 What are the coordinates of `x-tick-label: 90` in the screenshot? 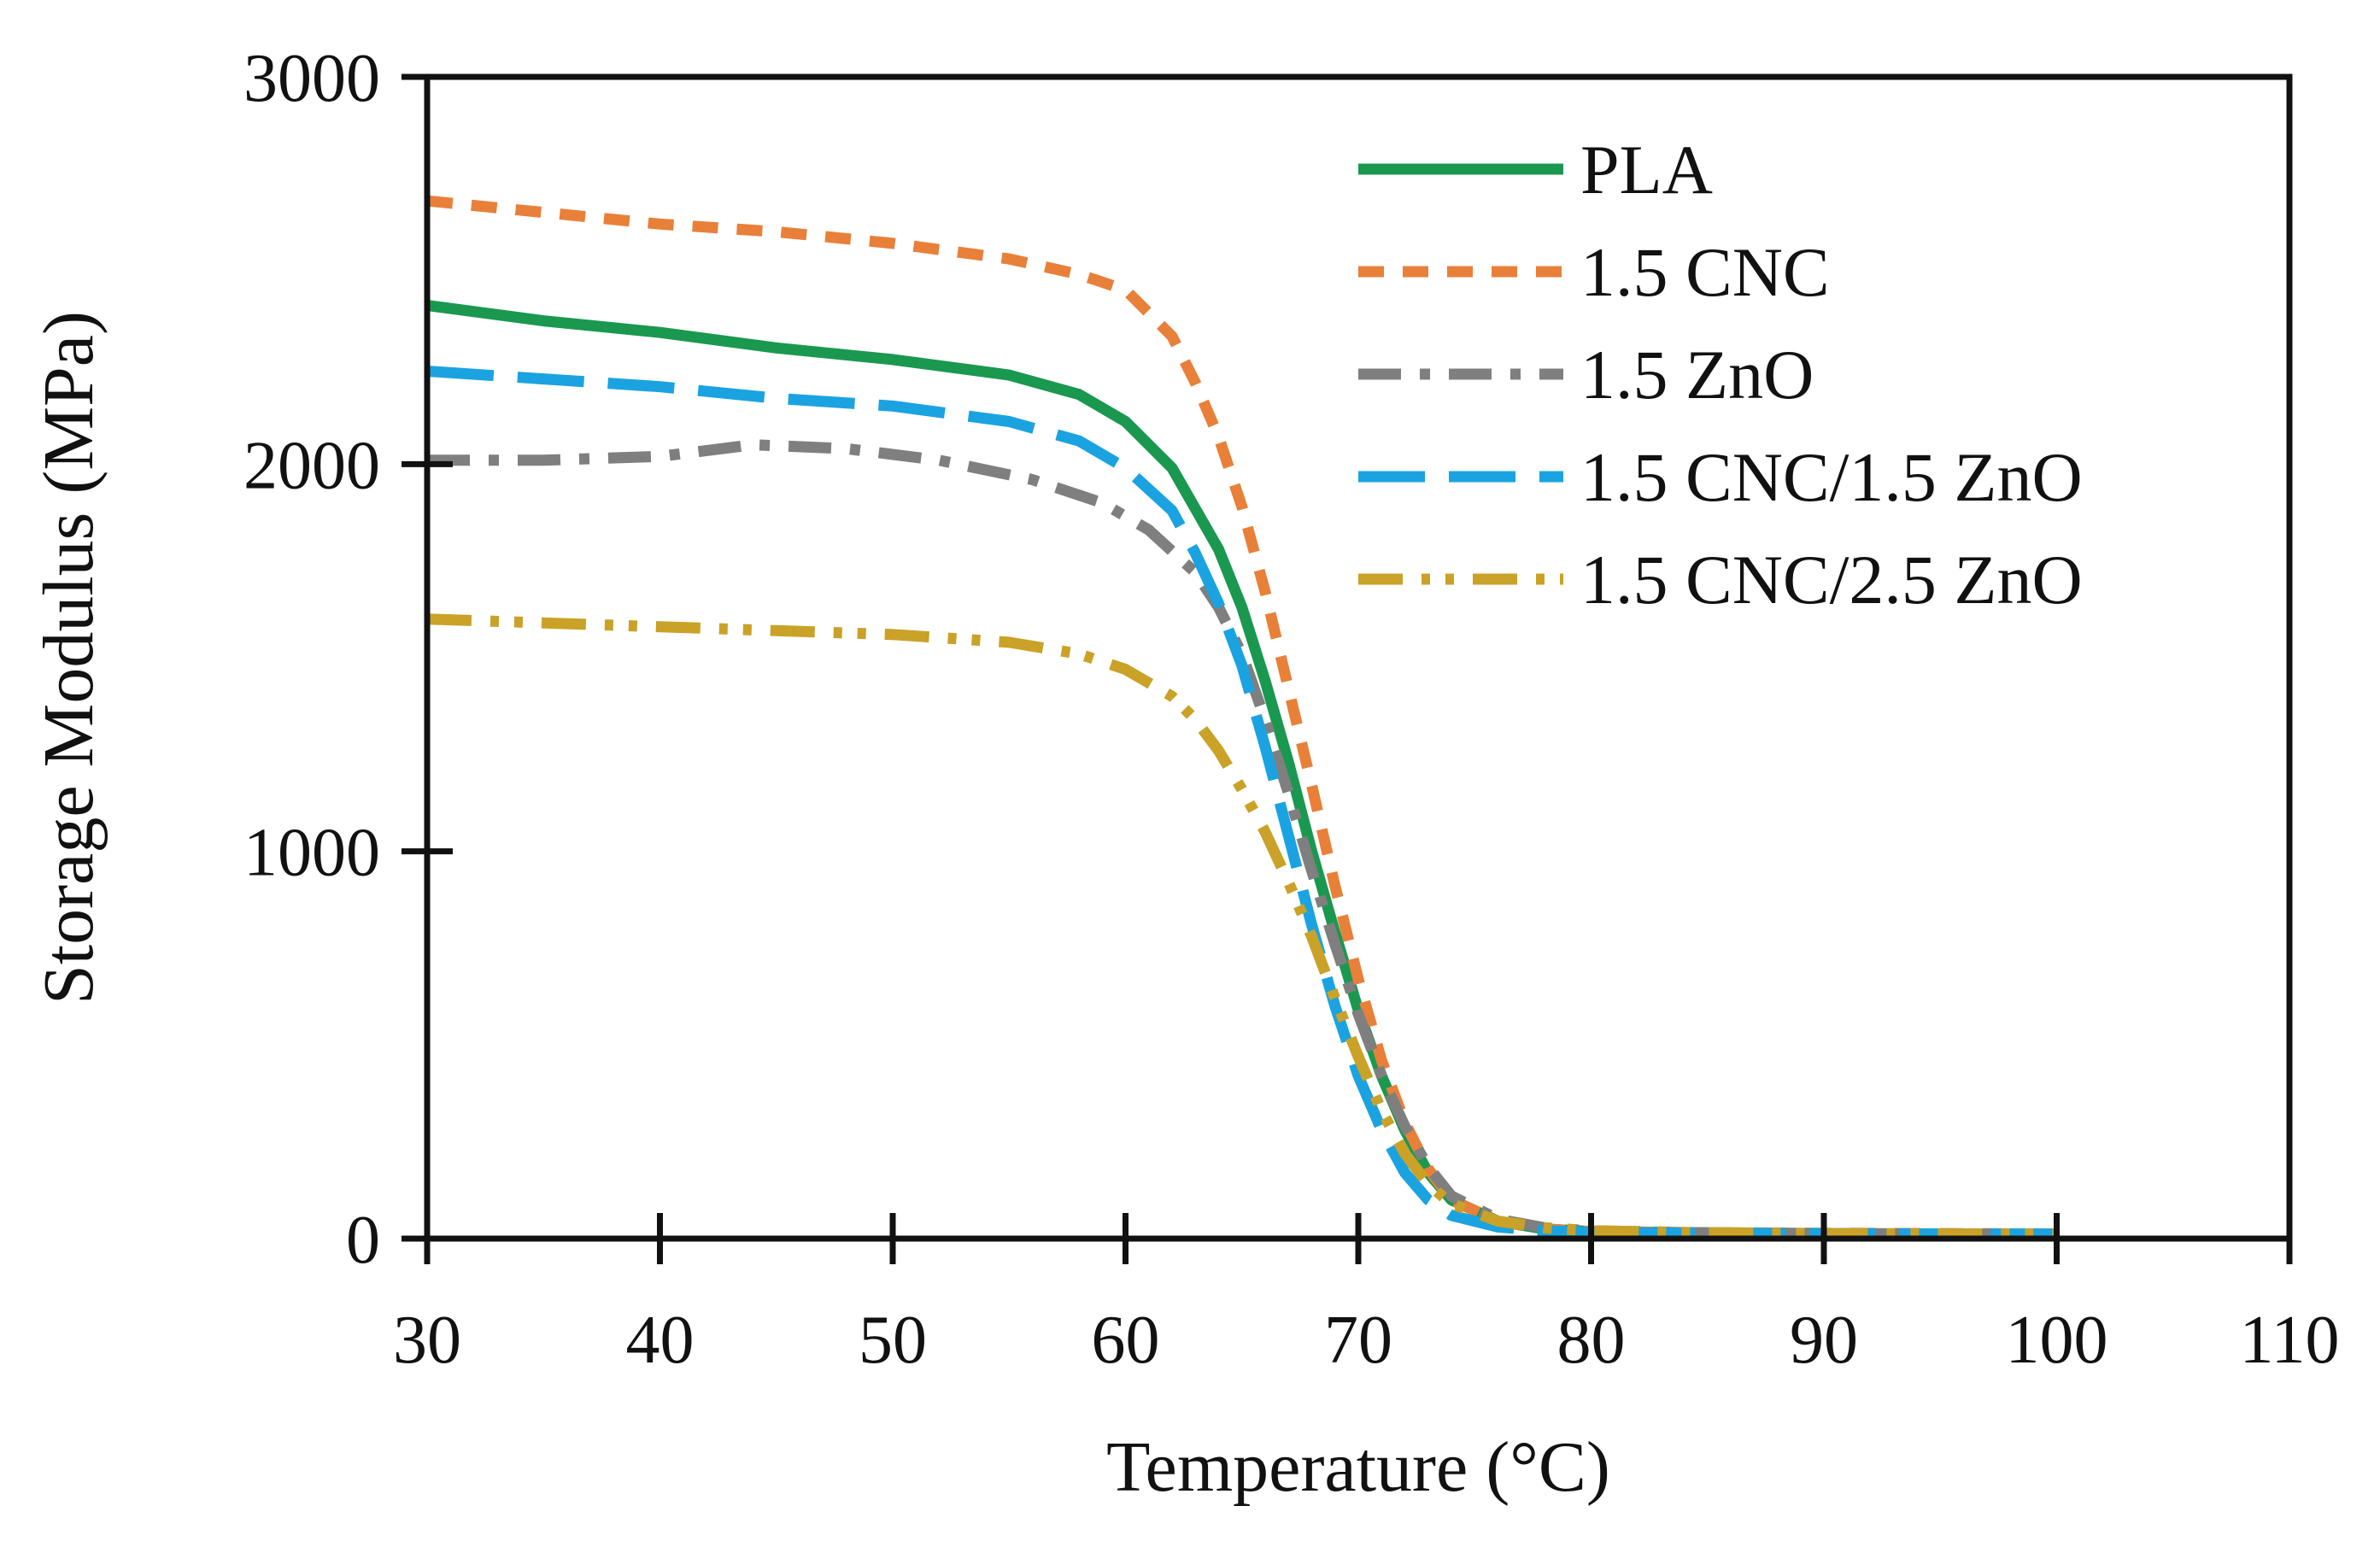 It's located at (1824, 1340).